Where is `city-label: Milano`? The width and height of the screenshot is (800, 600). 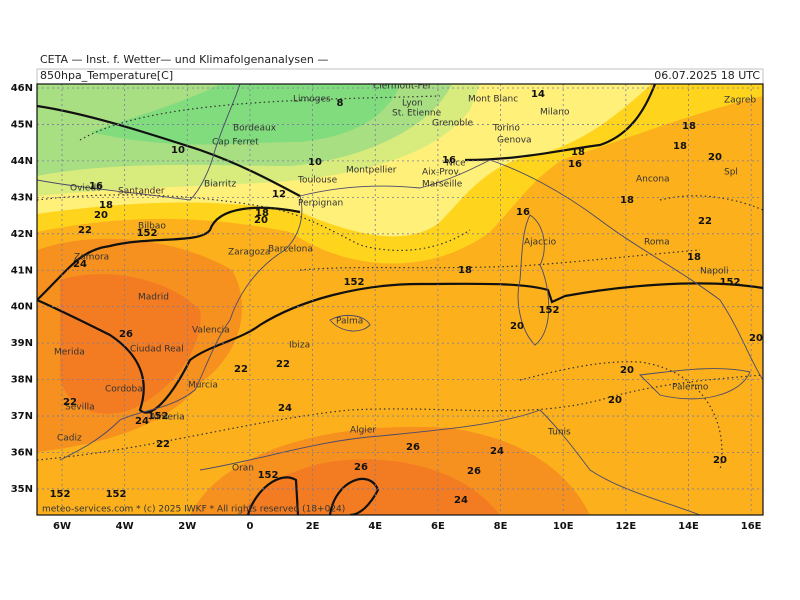
city-label: Milano is located at coordinates (555, 113).